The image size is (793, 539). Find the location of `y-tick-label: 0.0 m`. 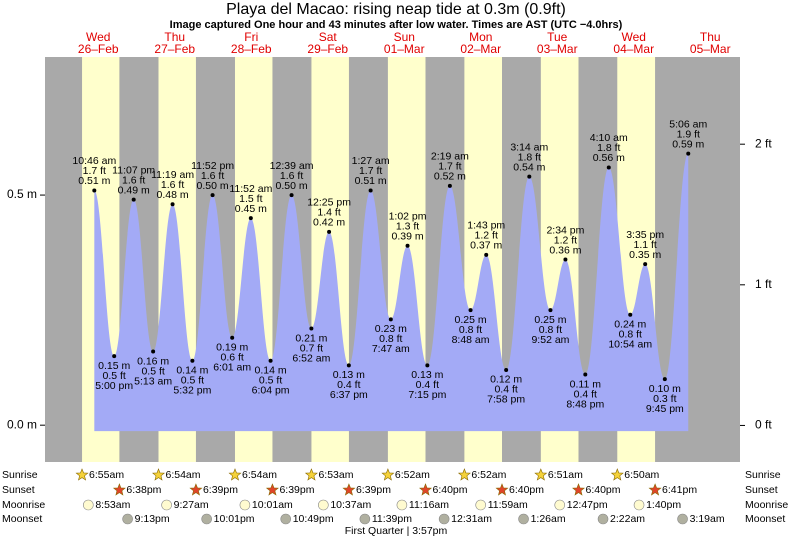

y-tick-label: 0.0 m is located at coordinates (22, 424).